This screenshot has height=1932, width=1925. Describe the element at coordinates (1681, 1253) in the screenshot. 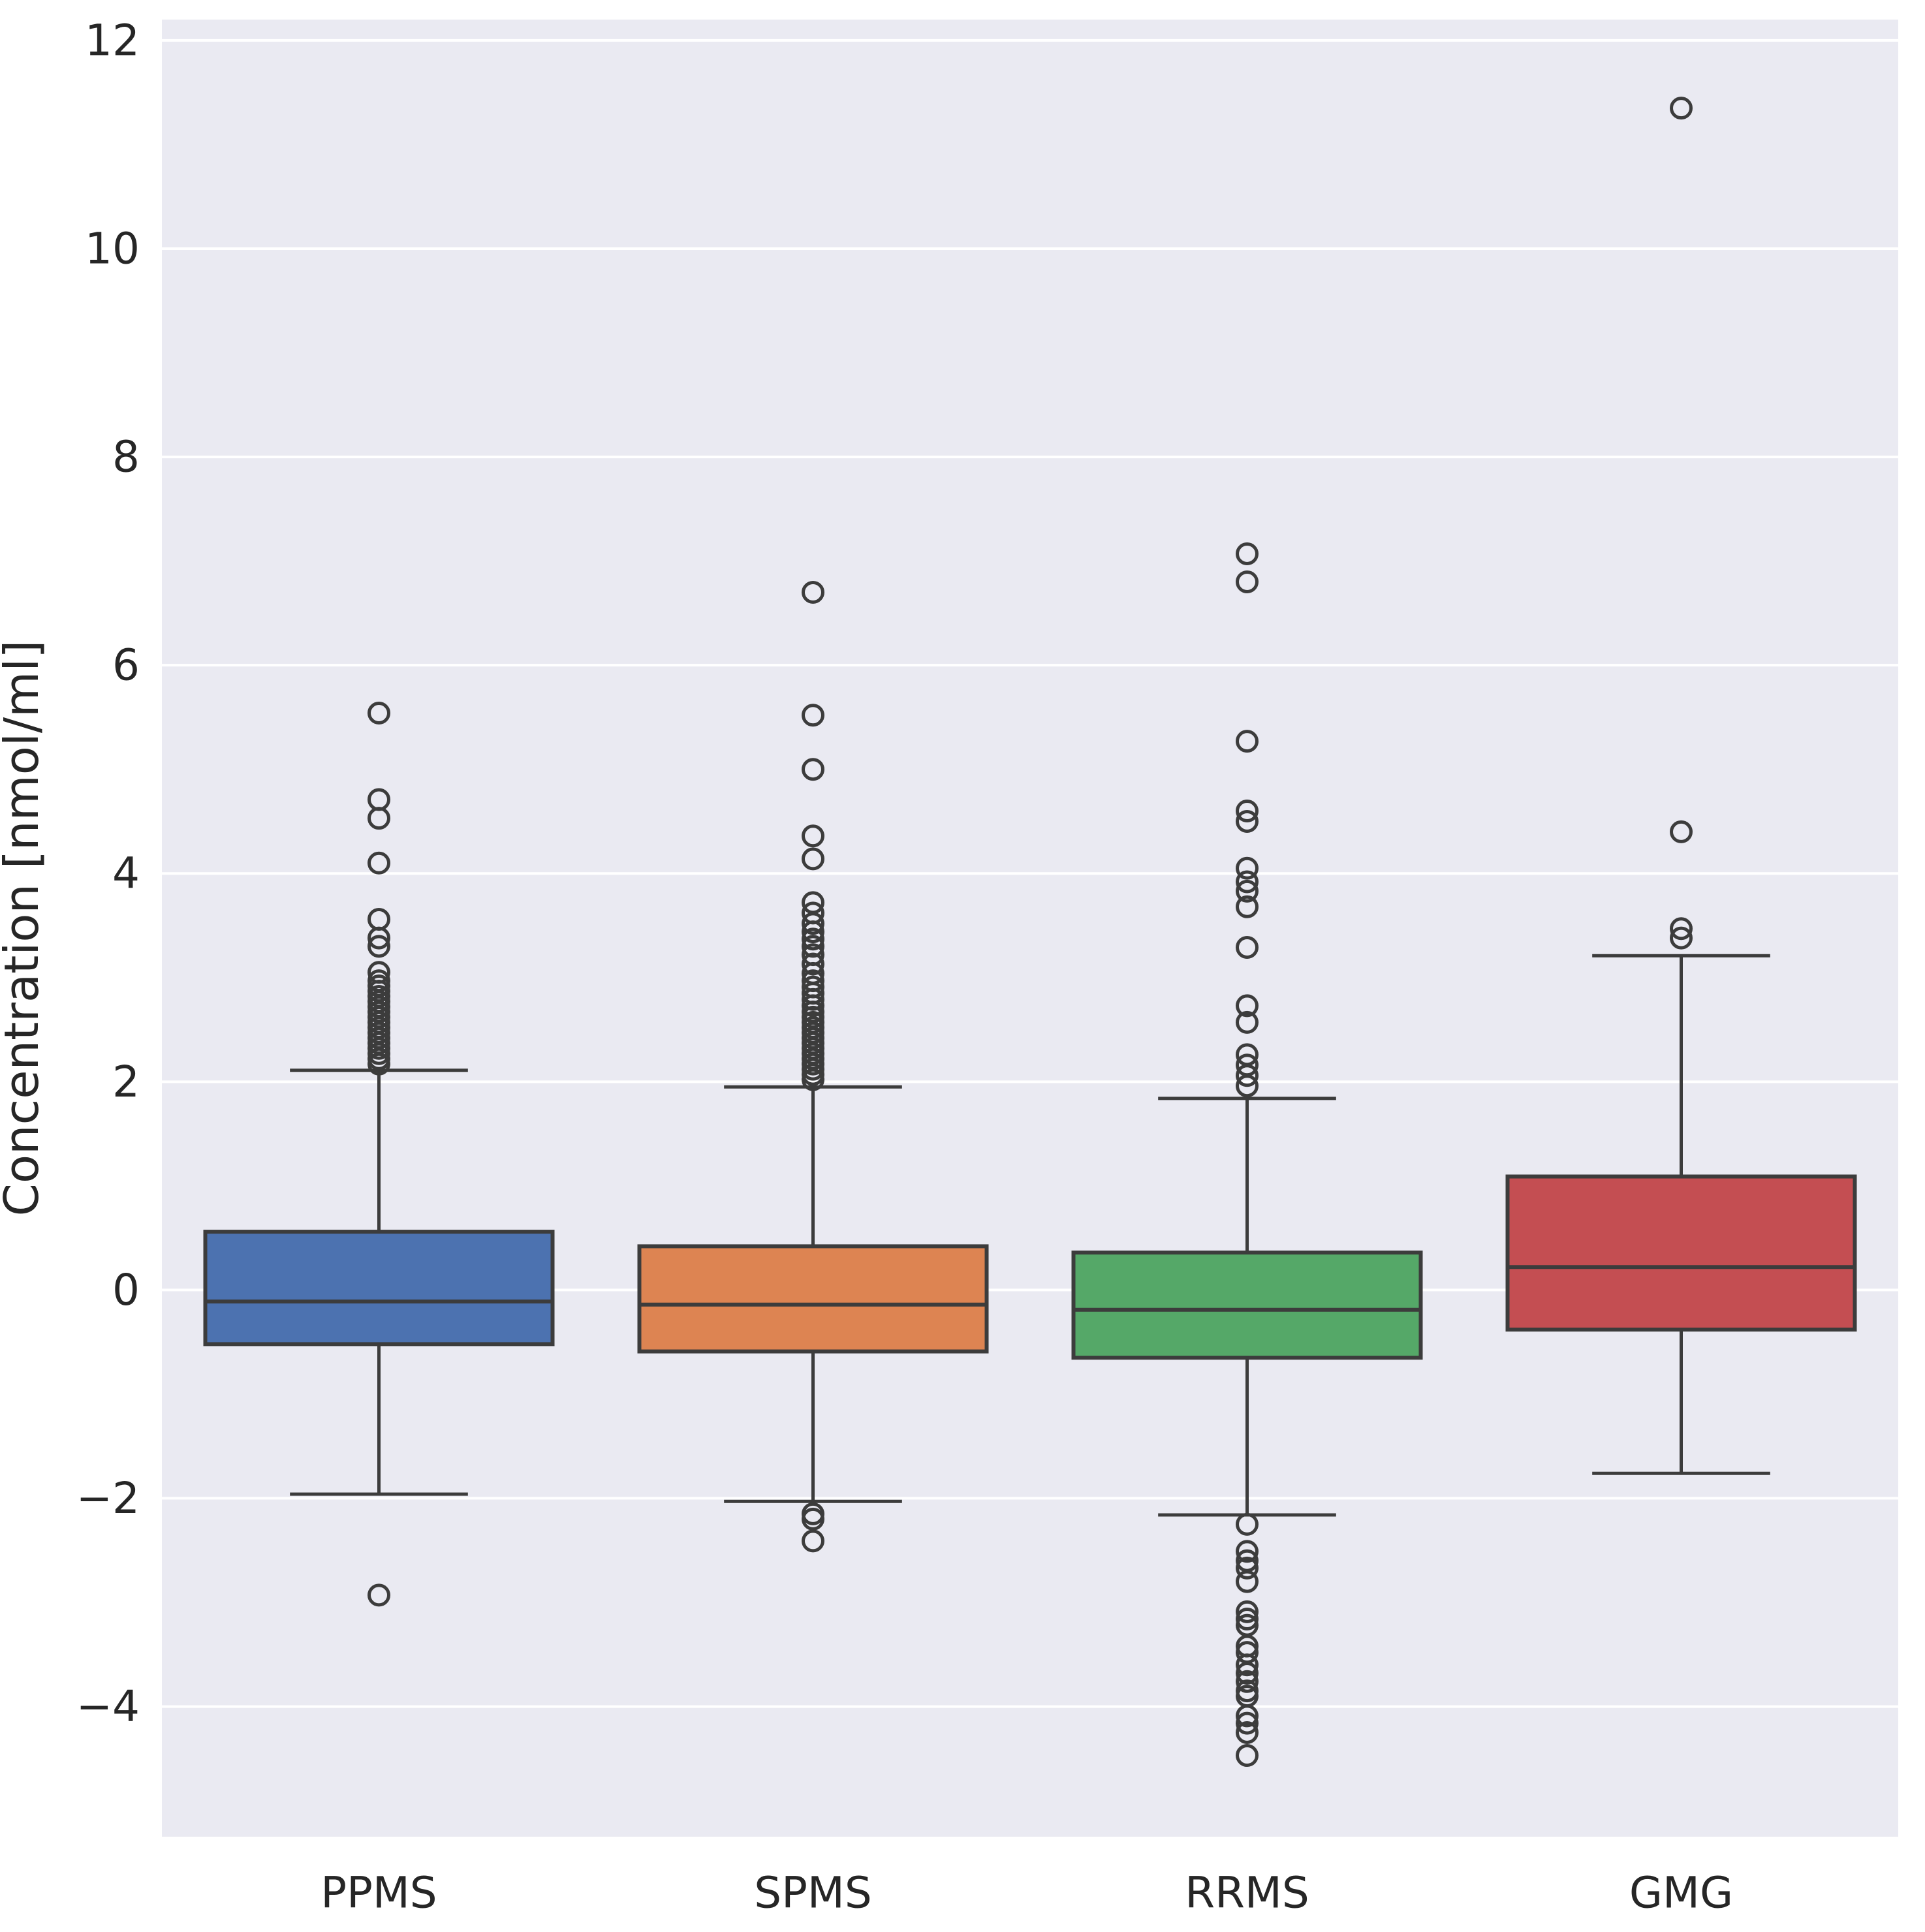

I see `box-gmg` at that location.